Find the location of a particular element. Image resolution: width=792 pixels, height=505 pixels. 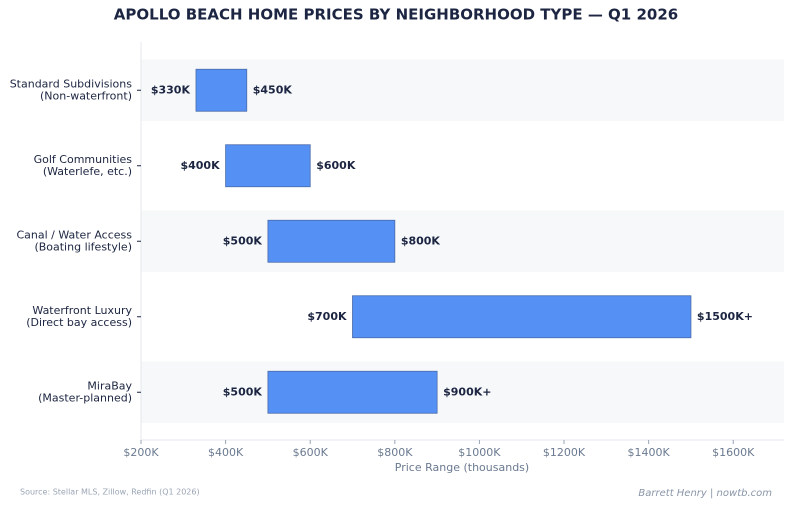

y-tick-label-line: MiraBay is located at coordinates (109, 385).